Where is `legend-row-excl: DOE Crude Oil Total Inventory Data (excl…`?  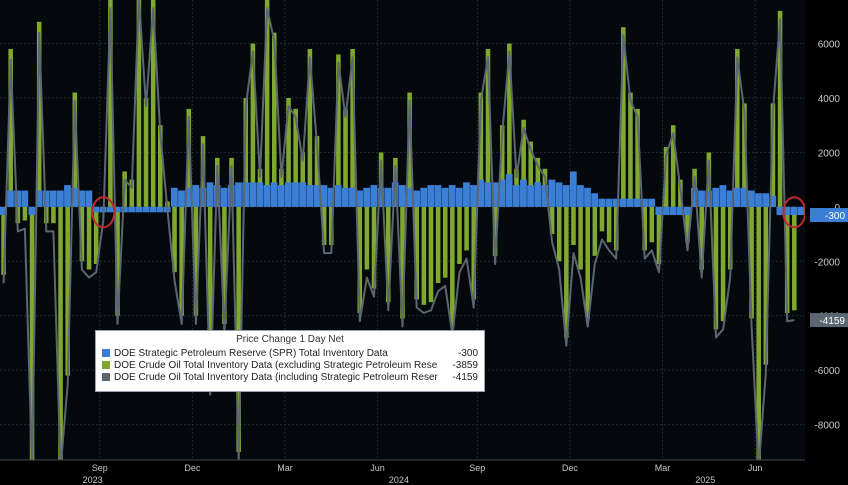
legend-row-excl: DOE Crude Oil Total Inventory Data (excl… is located at coordinates (290, 365).